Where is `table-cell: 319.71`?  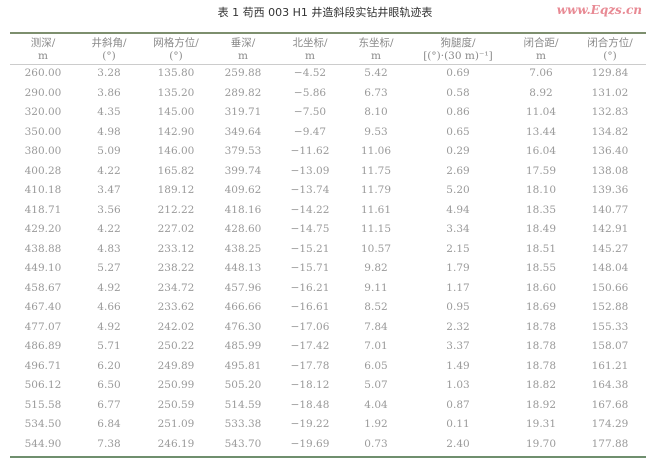
table-cell: 319.71 is located at coordinates (243, 112).